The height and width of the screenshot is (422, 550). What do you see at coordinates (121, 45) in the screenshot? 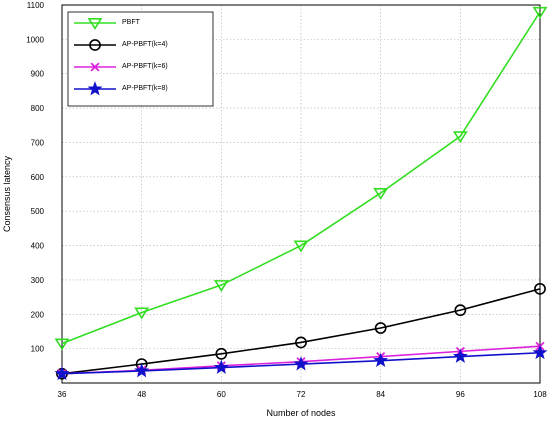
I see `legend-item: AP-PBFT(k=4)` at bounding box center [121, 45].